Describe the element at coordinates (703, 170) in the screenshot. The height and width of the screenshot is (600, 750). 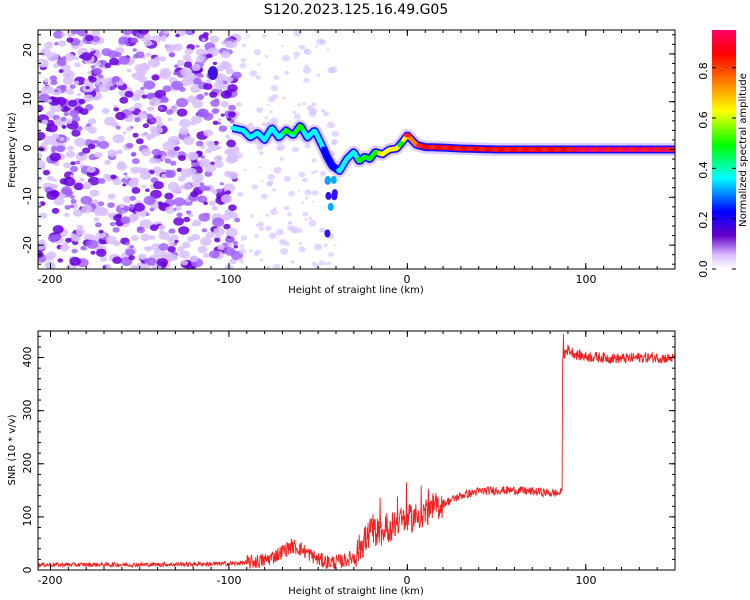
I see `colorbar-tick: 0.4` at that location.